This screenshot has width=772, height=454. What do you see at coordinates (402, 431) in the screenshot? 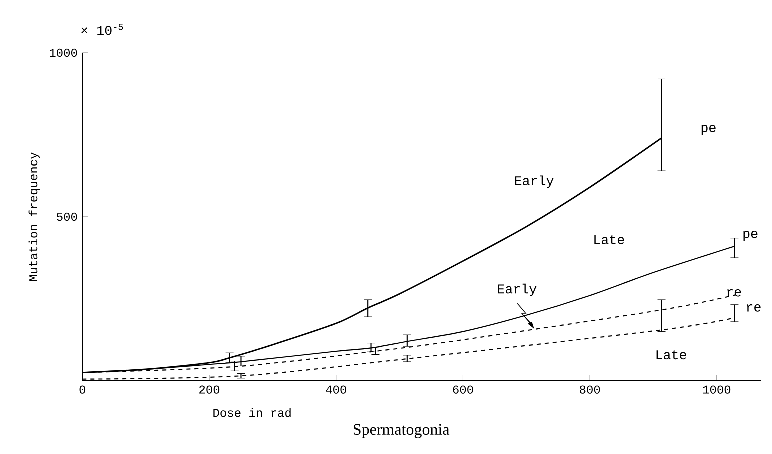
I see `text: Spermatogonia` at bounding box center [402, 431].